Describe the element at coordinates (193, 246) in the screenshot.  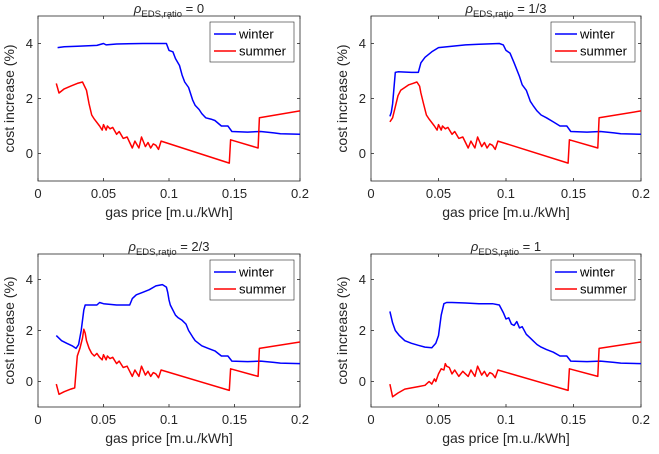
I see `title-value: = 2/3` at that location.